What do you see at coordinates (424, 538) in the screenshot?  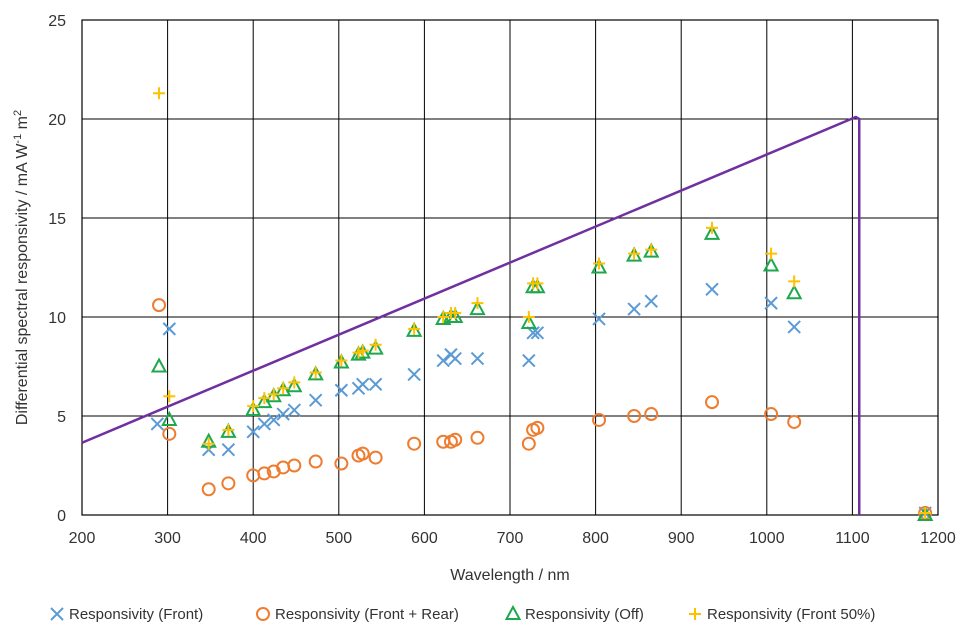 I see `x-tick-label: 600` at bounding box center [424, 538].